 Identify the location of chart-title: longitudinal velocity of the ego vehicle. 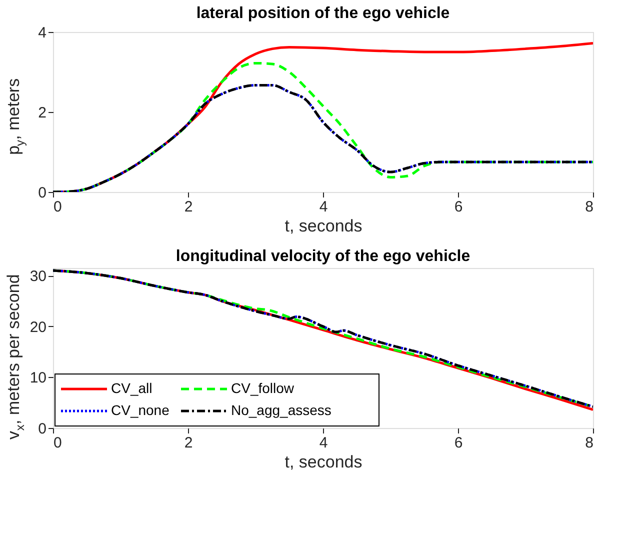
(323, 256).